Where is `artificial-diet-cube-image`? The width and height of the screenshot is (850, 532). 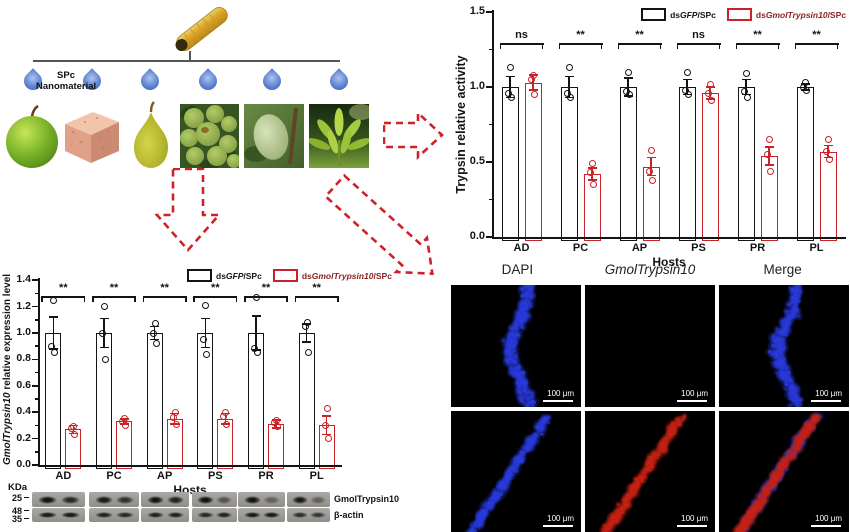
artificial-diet-cube-image is located at coordinates (92, 137).